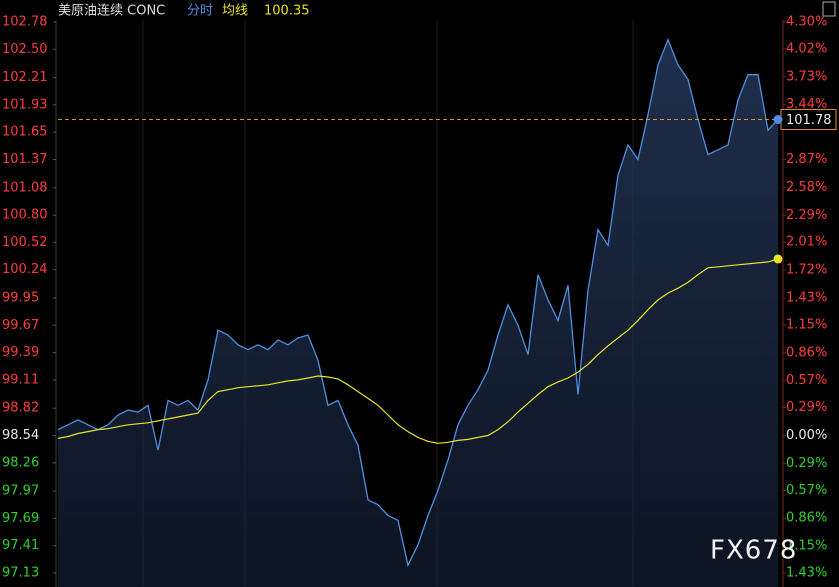 Image resolution: width=839 pixels, height=587 pixels. What do you see at coordinates (25, 104) in the screenshot?
I see `y-tick-label: 101.93` at bounding box center [25, 104].